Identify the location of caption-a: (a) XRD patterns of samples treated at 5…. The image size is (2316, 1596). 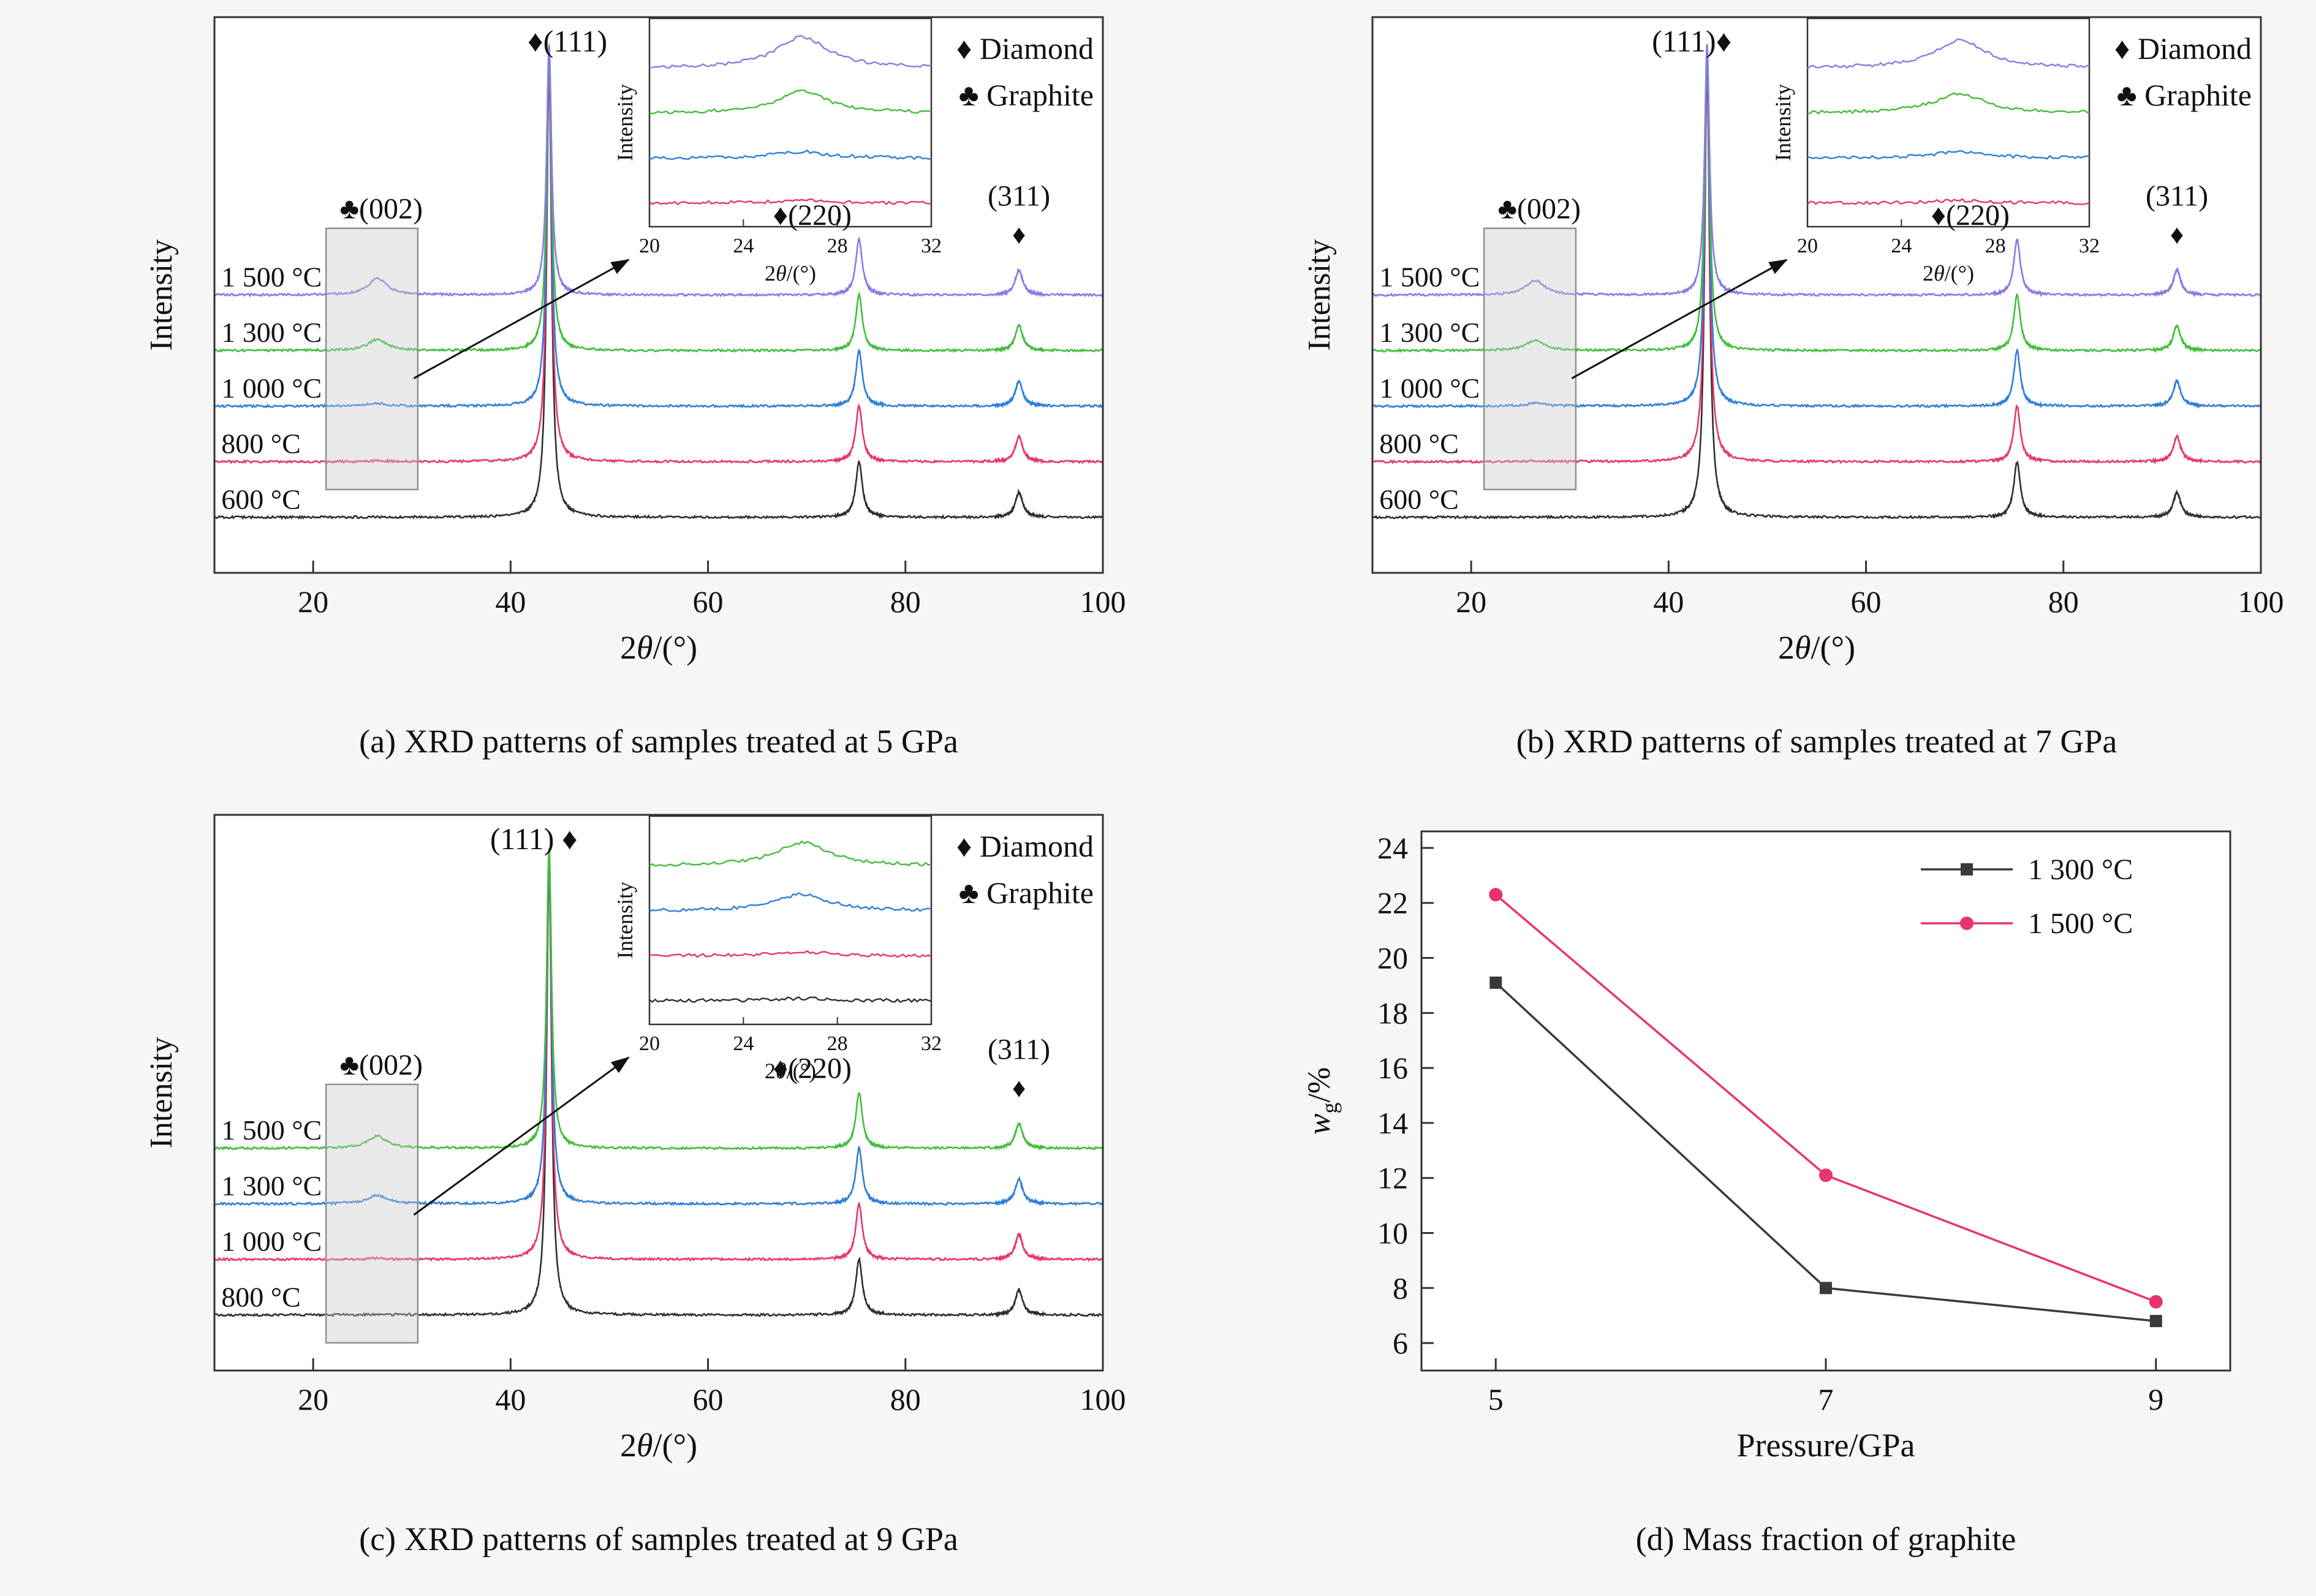
(659, 741).